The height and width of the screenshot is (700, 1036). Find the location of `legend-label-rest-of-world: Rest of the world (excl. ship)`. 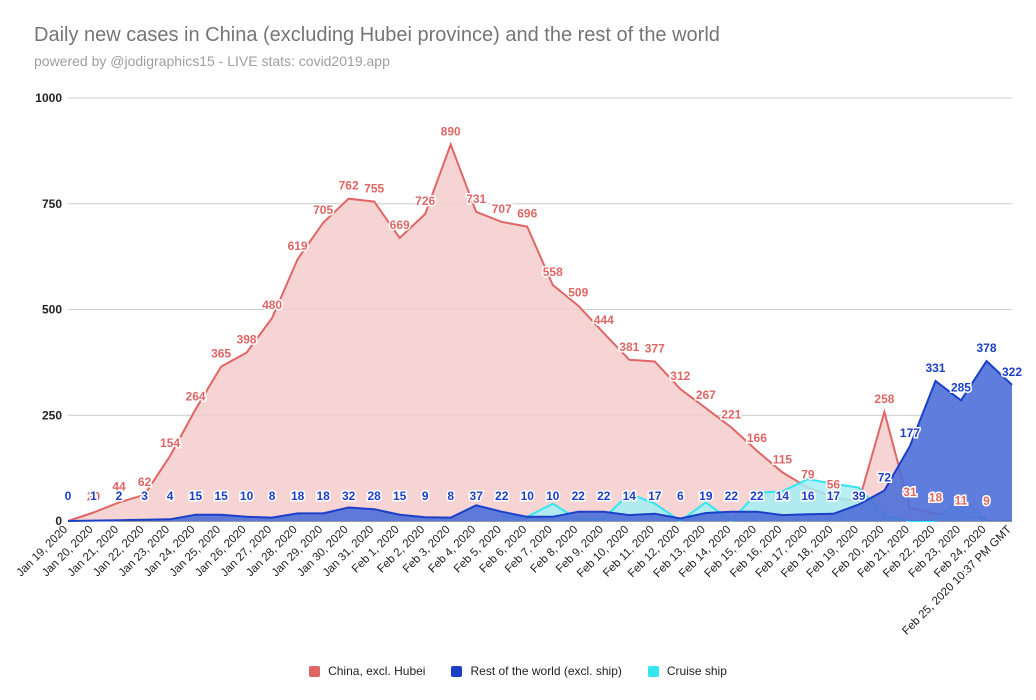

legend-label-rest-of-world: Rest of the world (excl. ship) is located at coordinates (546, 671).